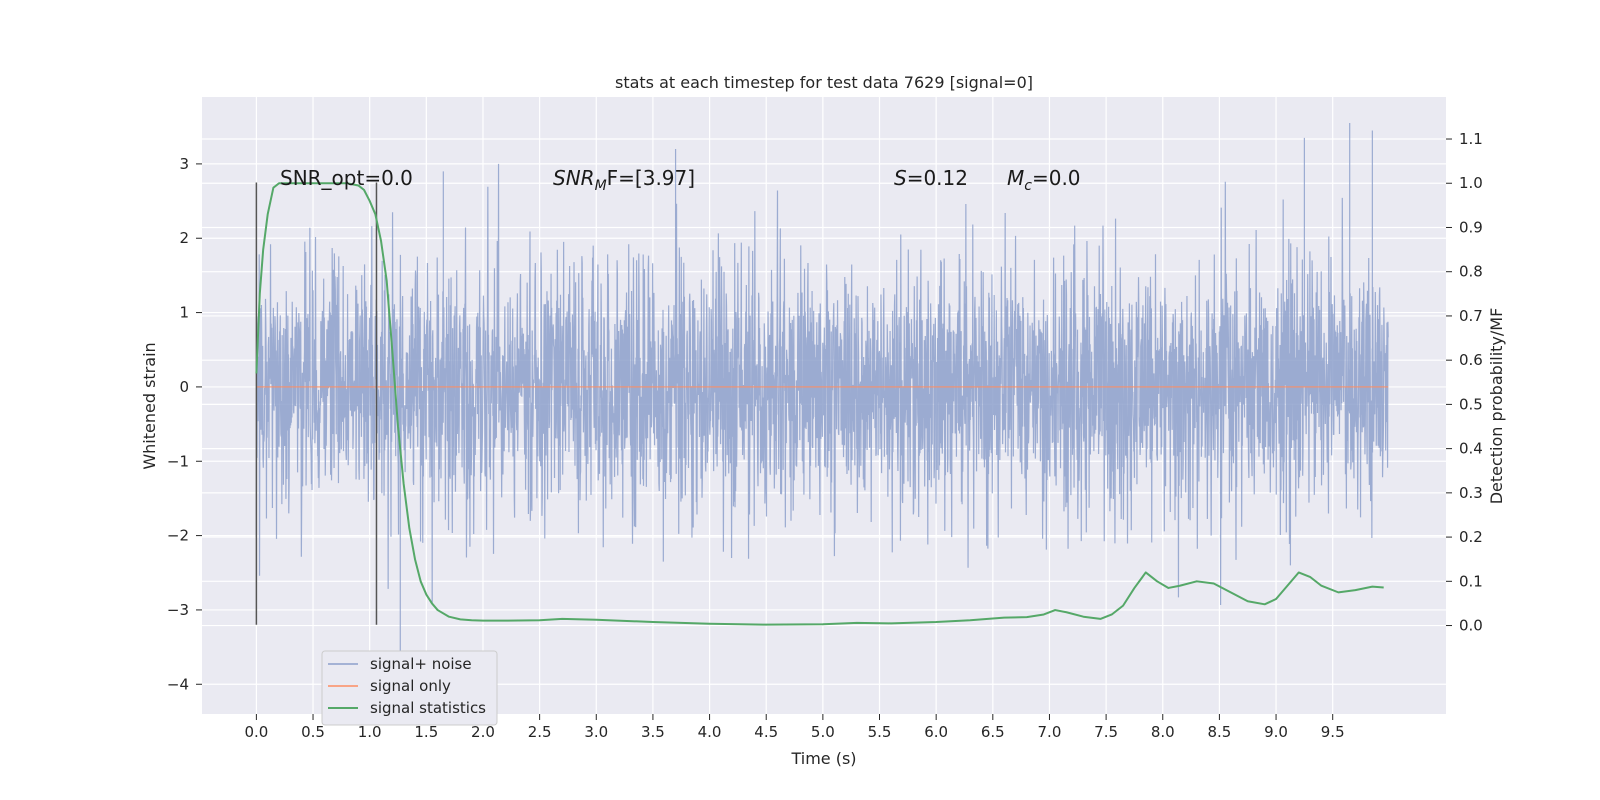  I want to click on annotation-snr-mf-rest: F=[3.97], so click(651, 178).